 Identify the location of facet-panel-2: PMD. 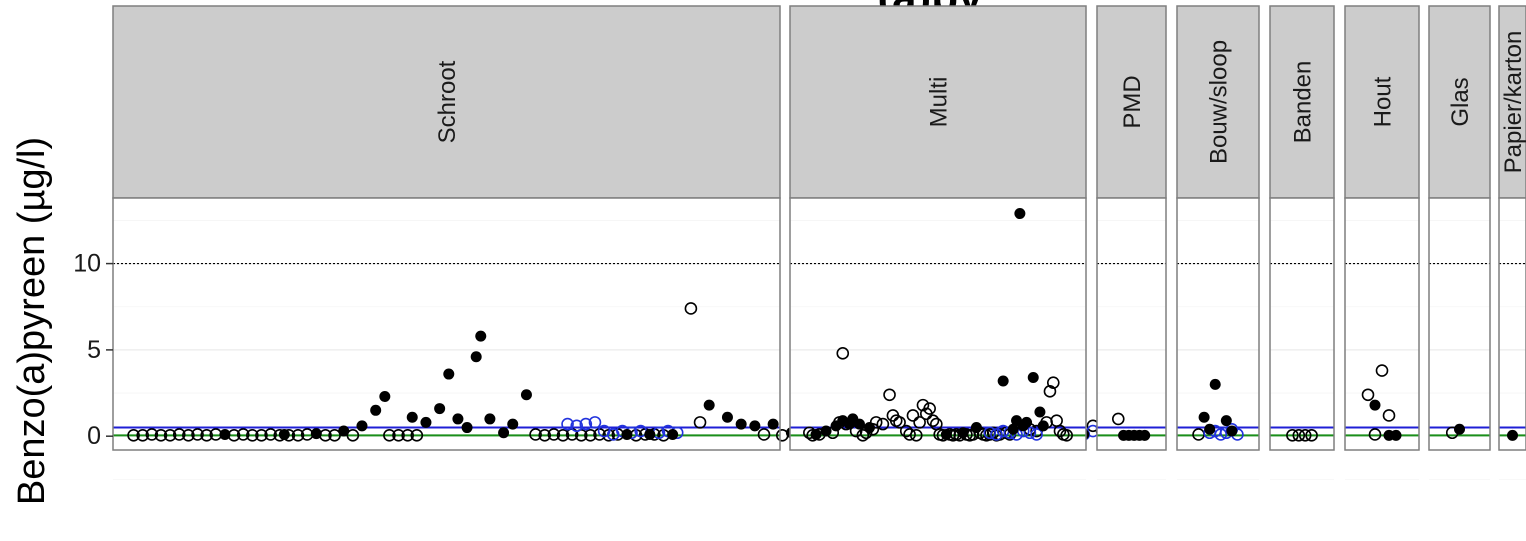
(1131, 242).